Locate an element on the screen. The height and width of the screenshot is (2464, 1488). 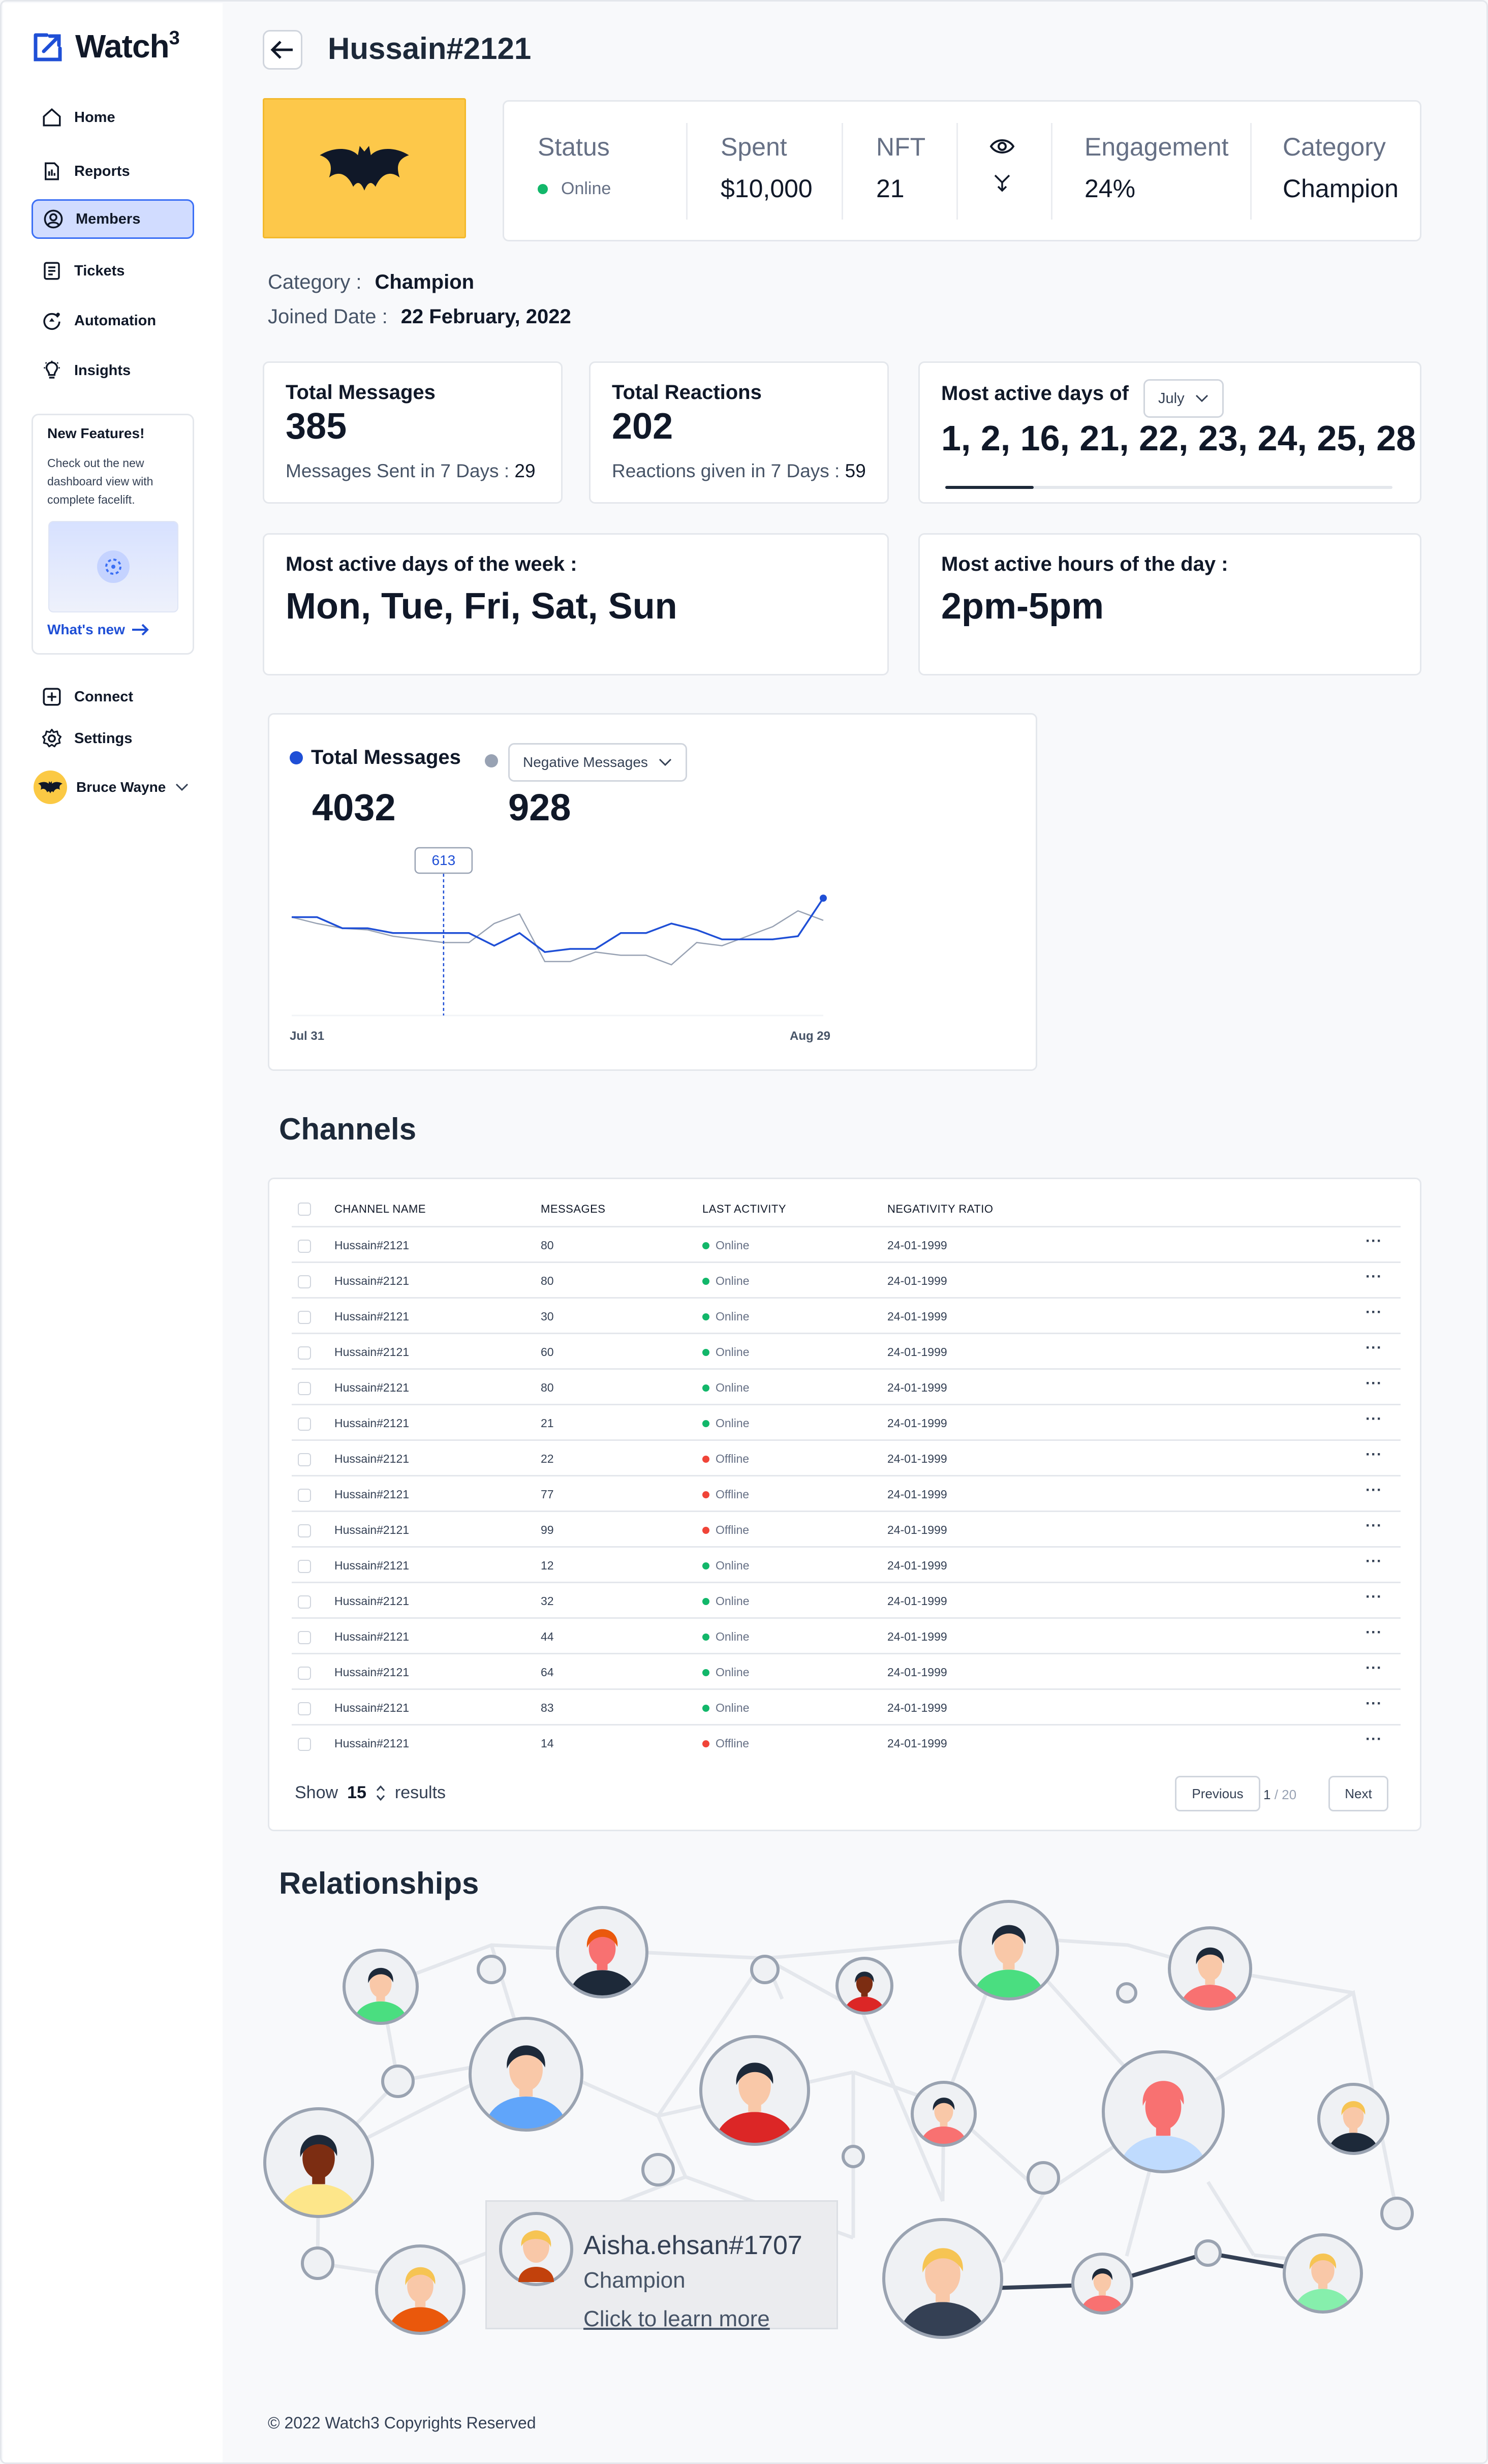
app-logo: Watch3 is located at coordinates (106, 46).